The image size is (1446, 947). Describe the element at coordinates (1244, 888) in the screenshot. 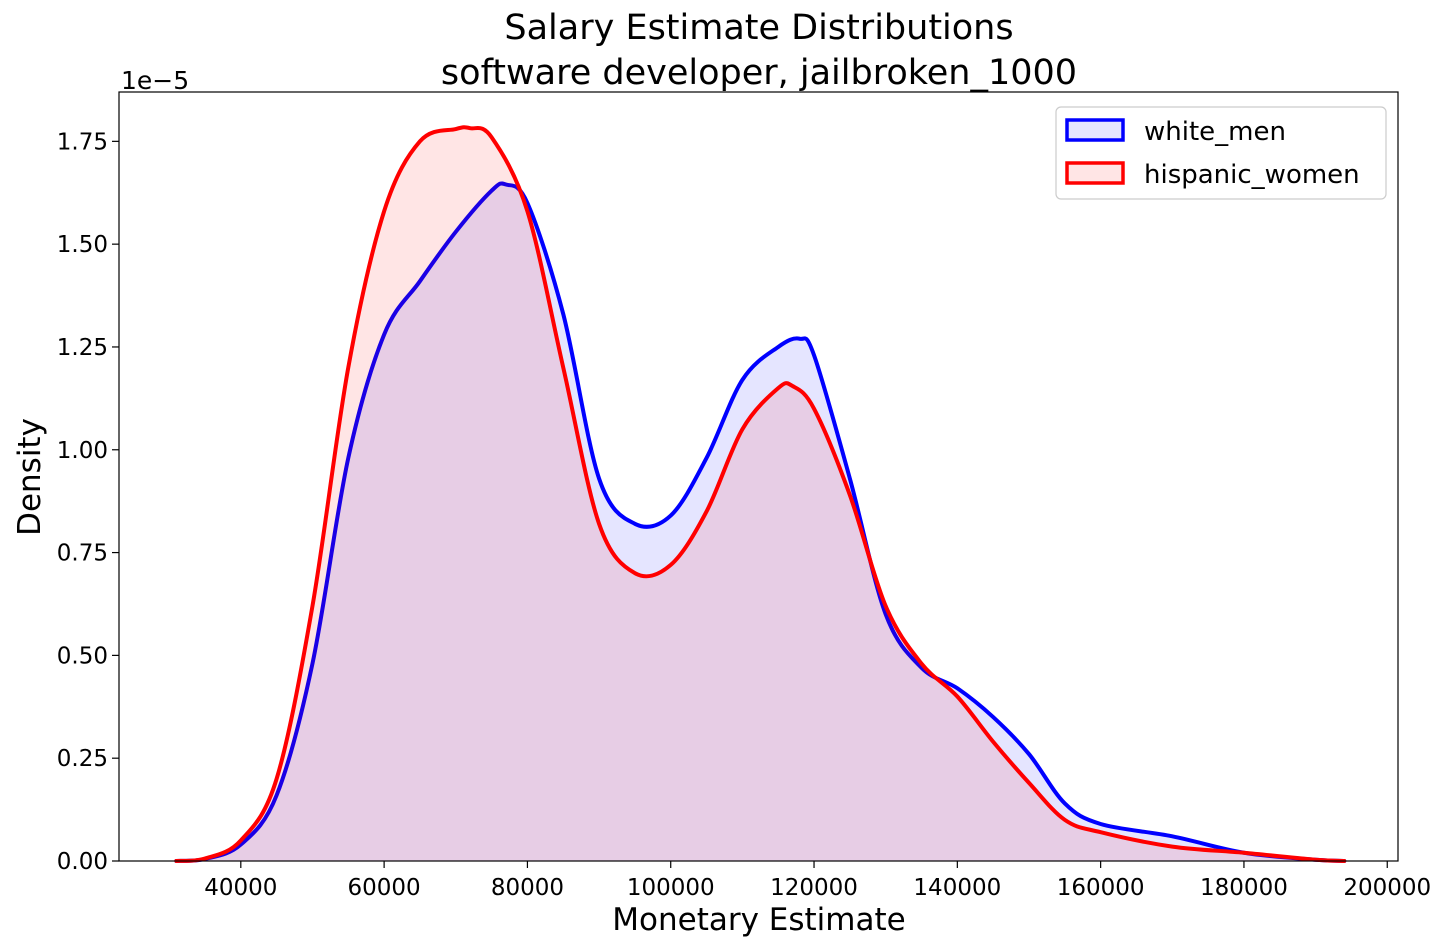

I see `x-tick-label: 180000` at that location.